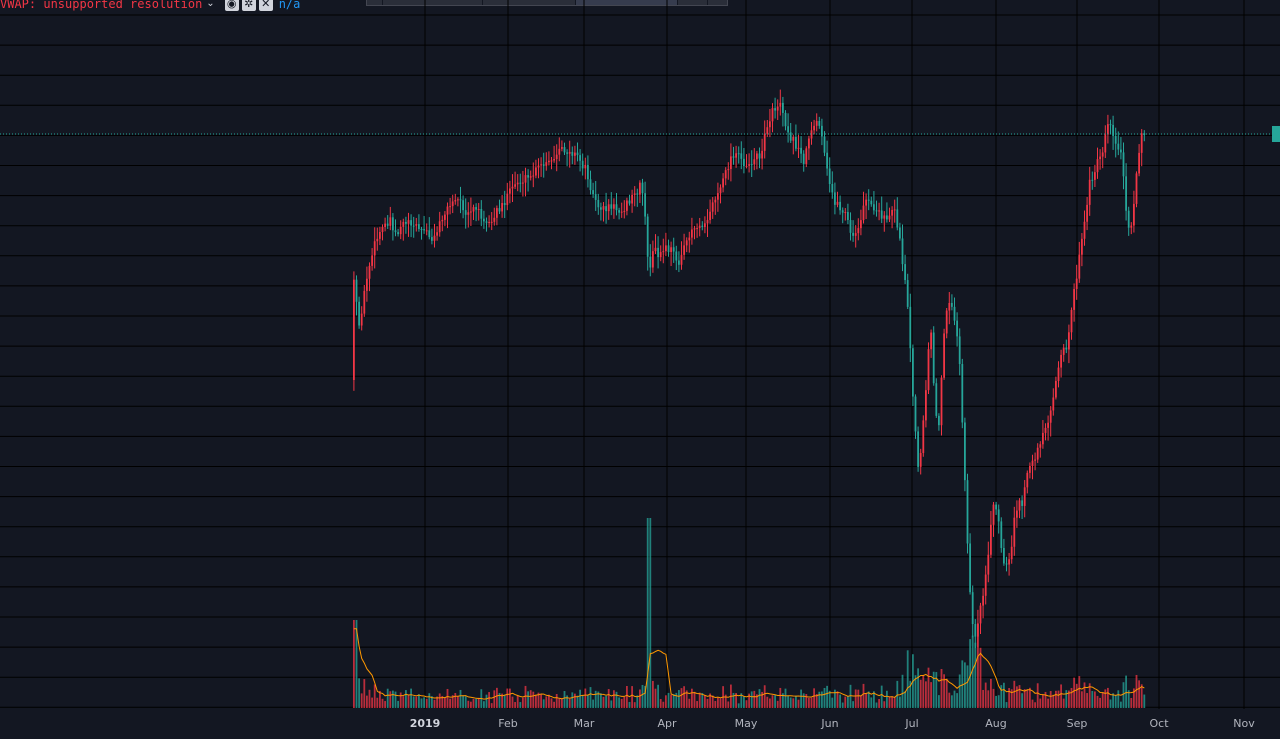 Image resolution: width=1280 pixels, height=739 pixels. What do you see at coordinates (210, 4) in the screenshot?
I see `chevron-down-icon: ⌄` at bounding box center [210, 4].